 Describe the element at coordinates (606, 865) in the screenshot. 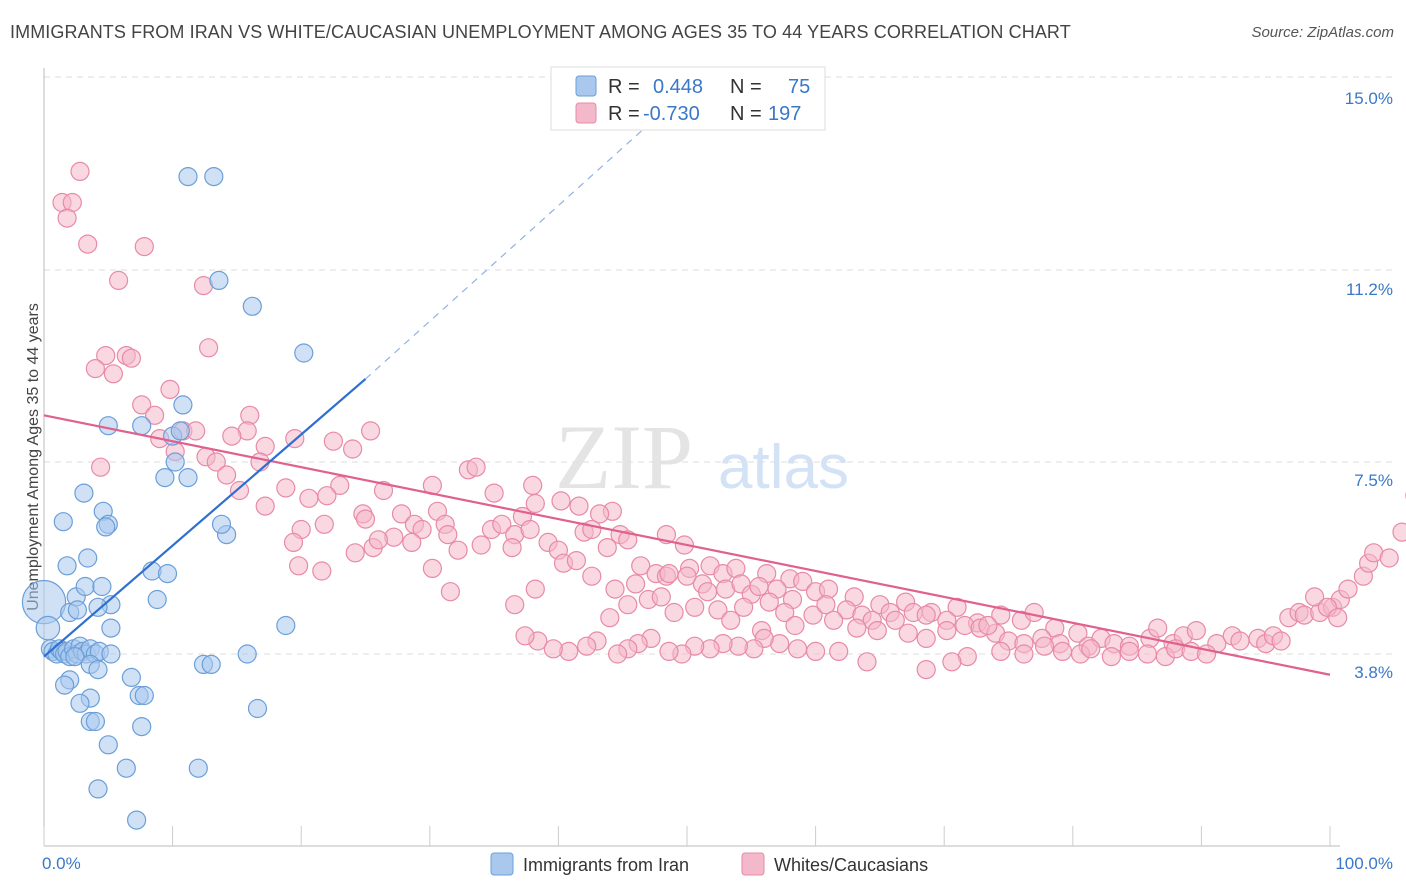

I see `legend-label-iran: Immigrants from Iran` at that location.